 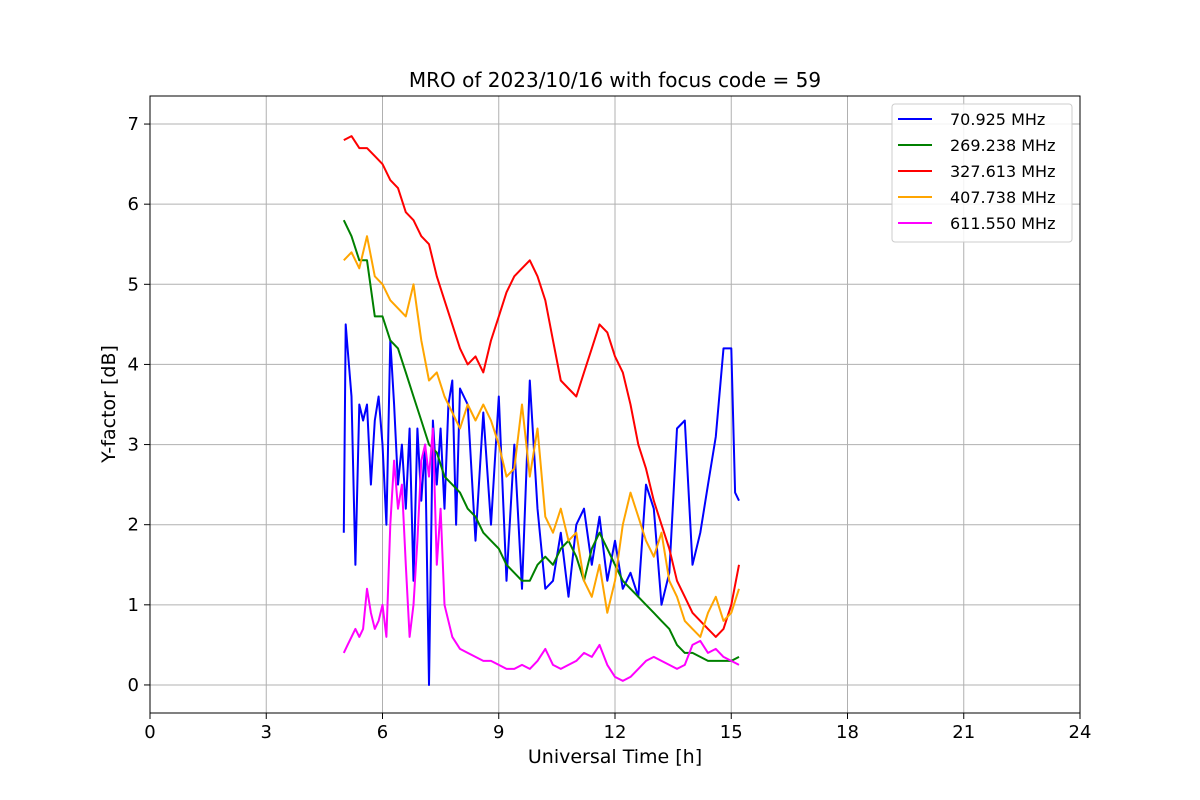 I want to click on x-tick-label: 6, so click(x=382, y=732).